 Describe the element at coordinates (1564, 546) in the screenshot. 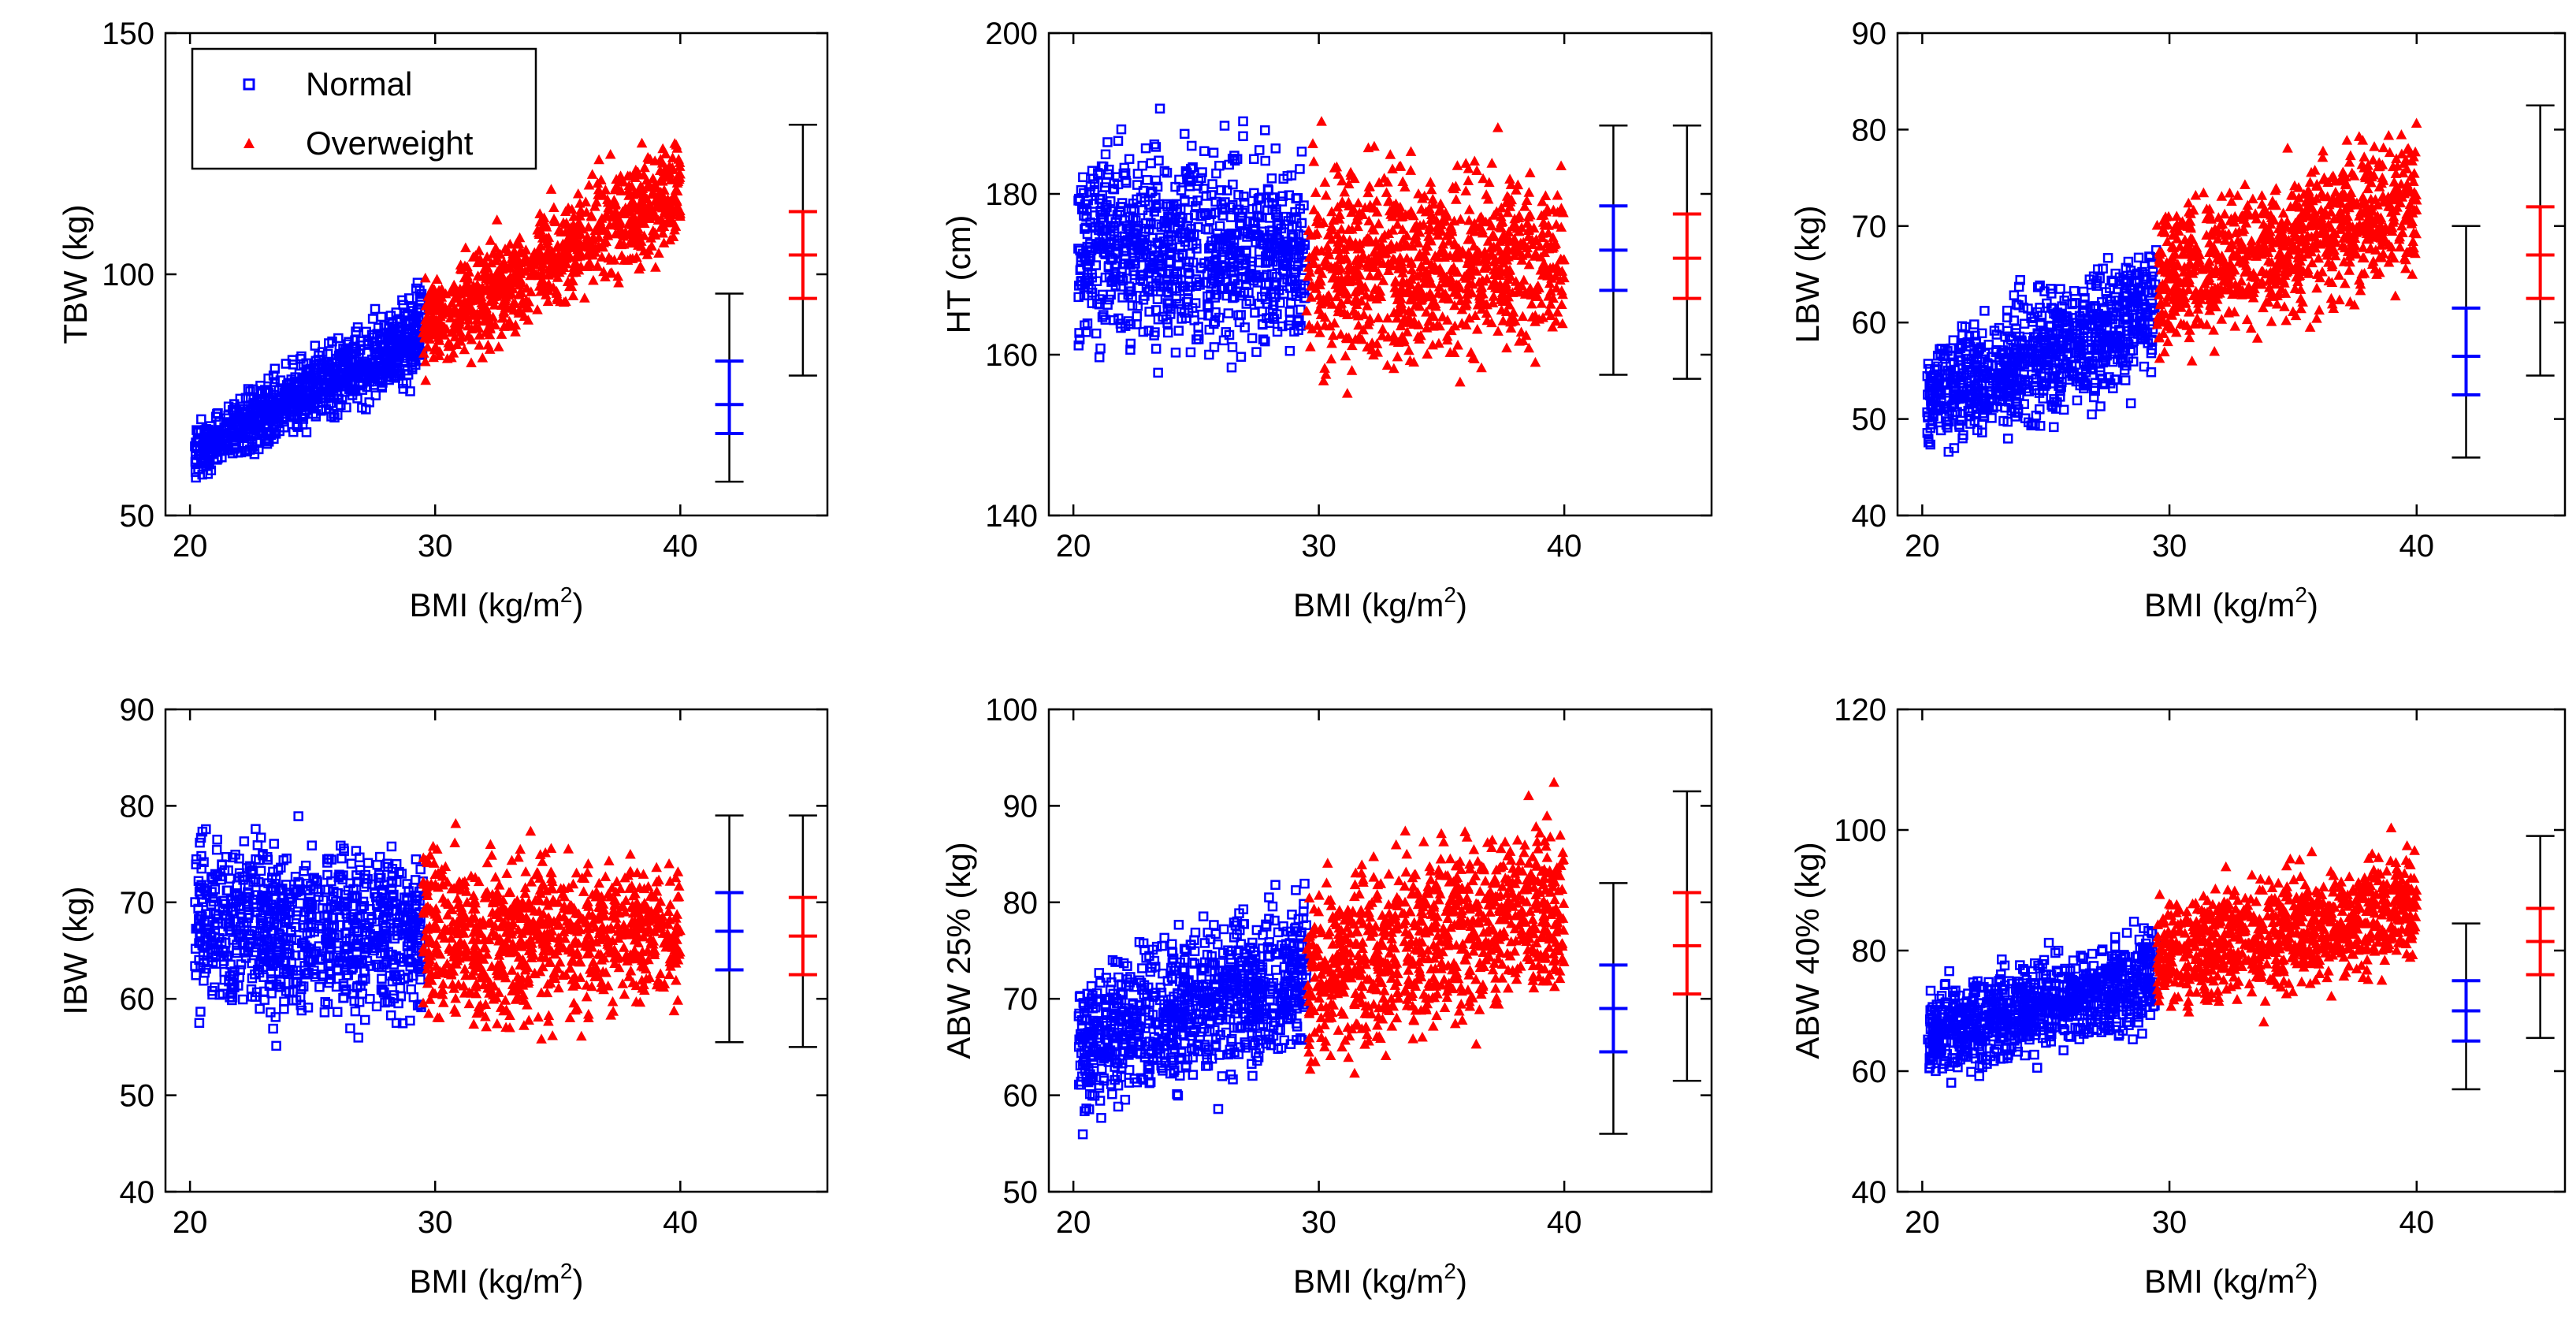

I see `x-tick-label: 40` at that location.